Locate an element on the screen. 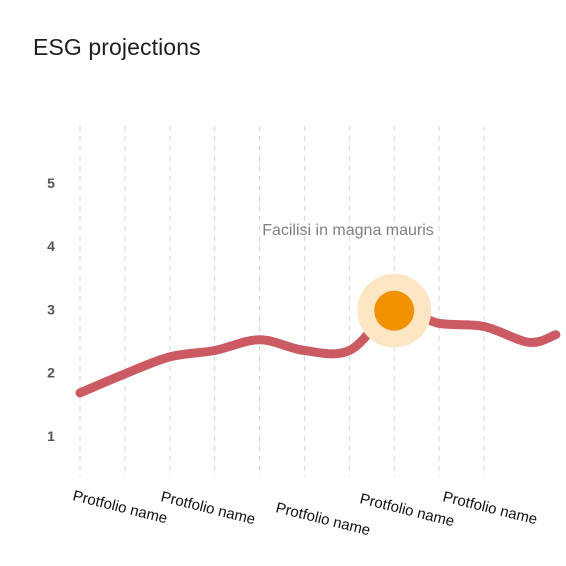 This screenshot has width=566, height=566. y-tick-label: 4 is located at coordinates (51, 246).